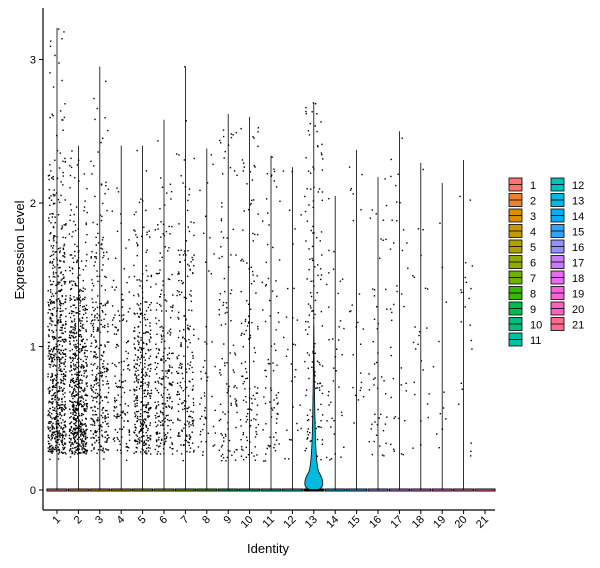 The width and height of the screenshot is (600, 568). I want to click on x-tick-label-2: 2, so click(78, 520).